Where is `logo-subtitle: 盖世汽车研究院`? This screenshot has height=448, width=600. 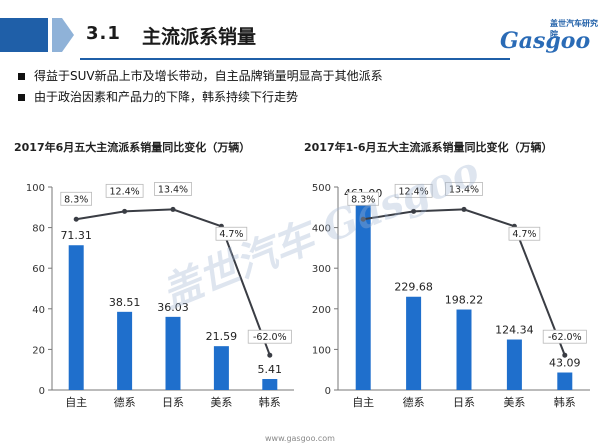 logo-subtitle: 盖世汽车研究院 is located at coordinates (574, 29).